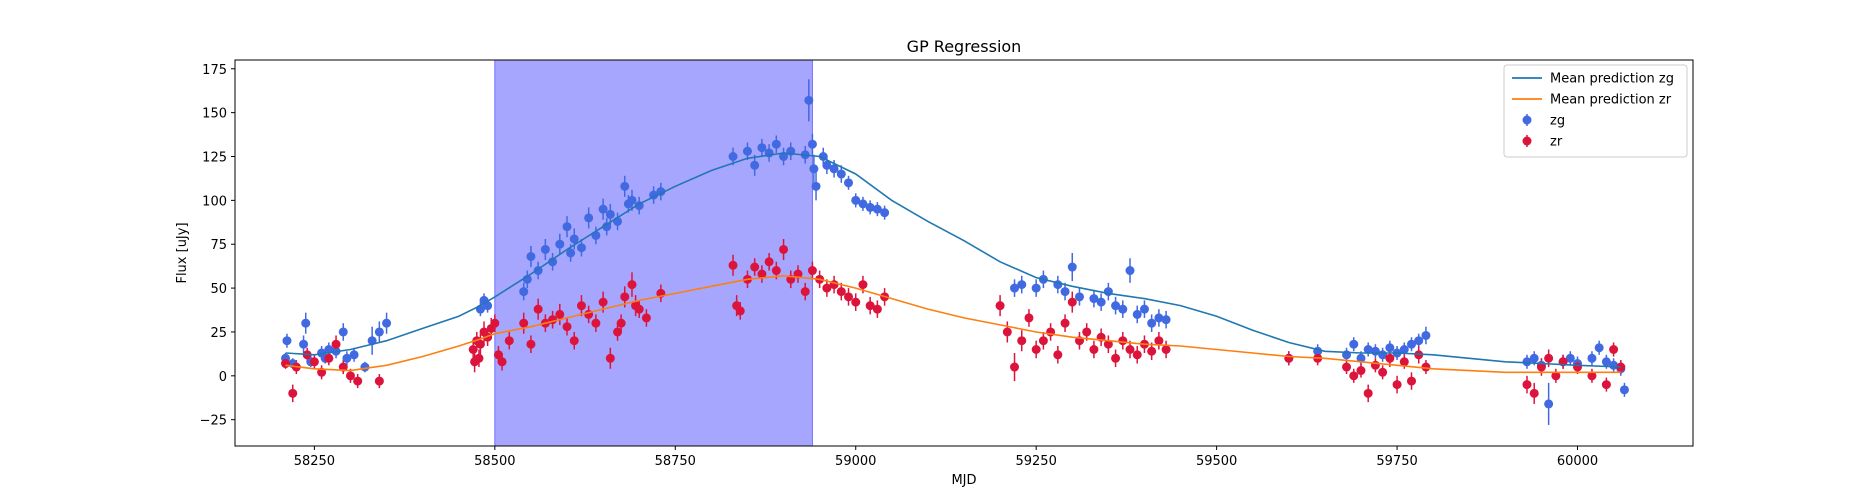 The image size is (1875, 500). Describe the element at coordinates (214, 114) in the screenshot. I see `y-tick-label: 150` at that location.